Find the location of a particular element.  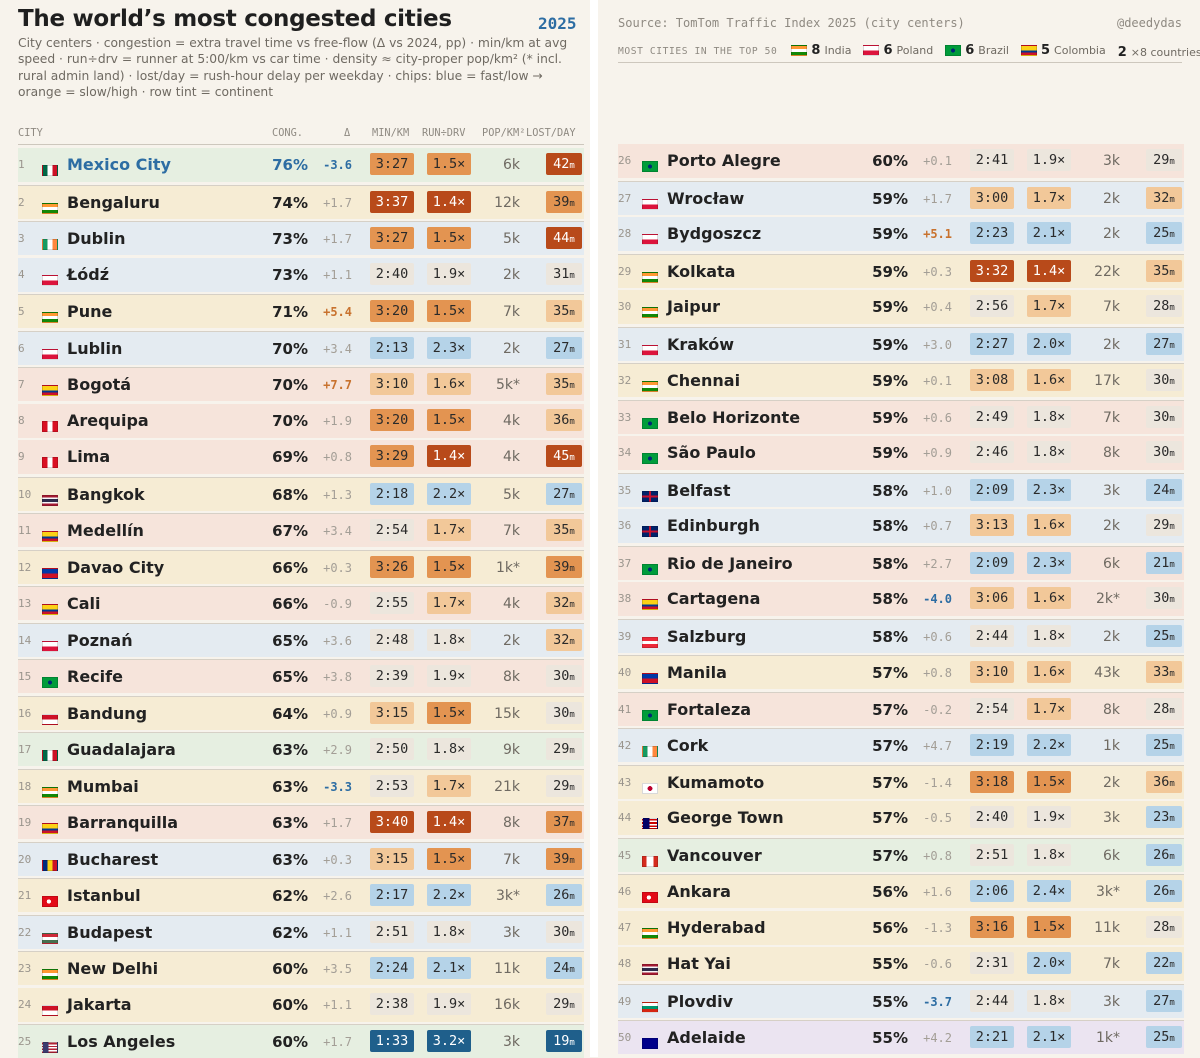

min-km-chip: 2:41 is located at coordinates (992, 160).